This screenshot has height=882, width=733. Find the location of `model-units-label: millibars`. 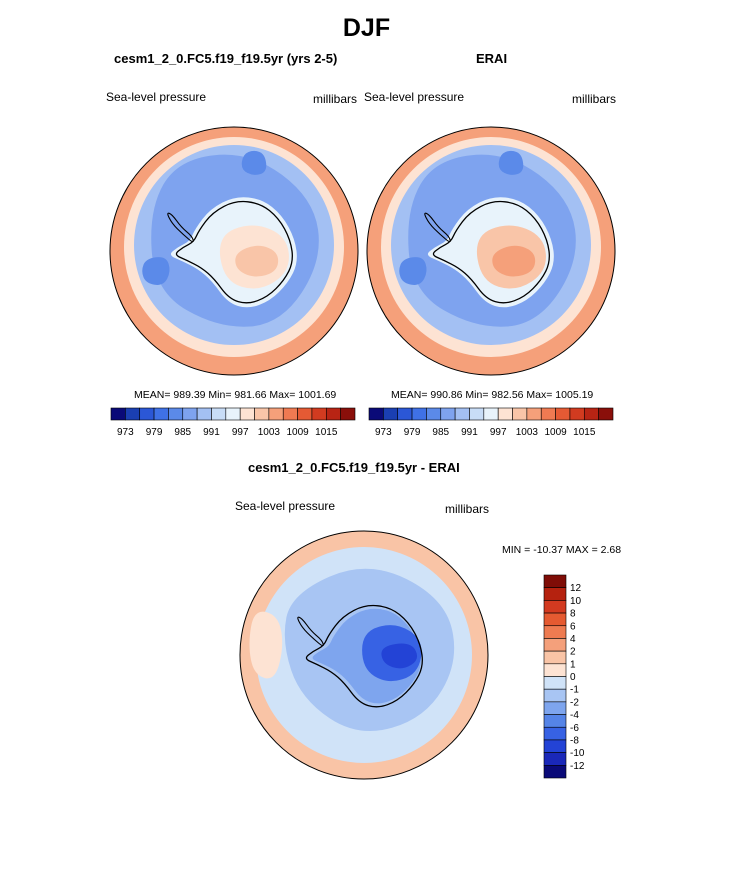

model-units-label: millibars is located at coordinates (335, 99).